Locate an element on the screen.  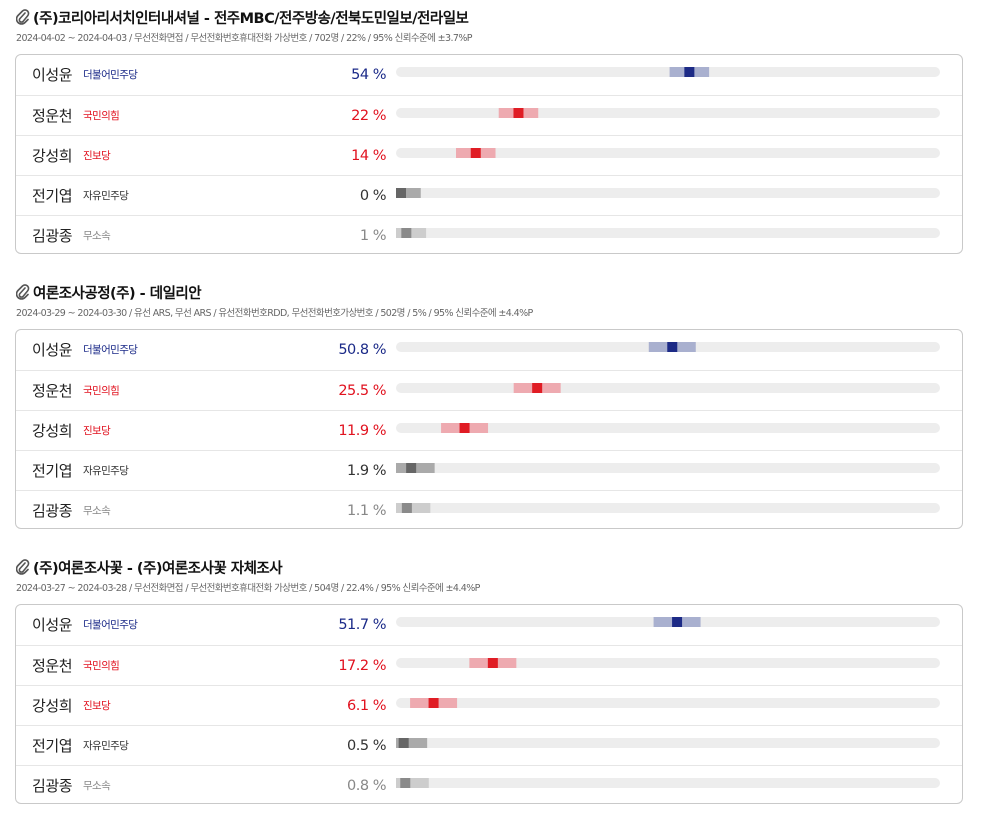
candidate-row: 강성희 진보당 11.9 % is located at coordinates (489, 430).